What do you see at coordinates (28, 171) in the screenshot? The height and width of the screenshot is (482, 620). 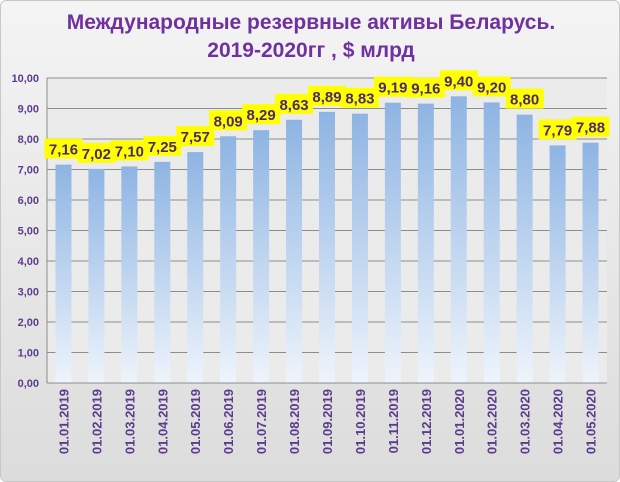 I see `y-tick-label: 7,00` at bounding box center [28, 171].